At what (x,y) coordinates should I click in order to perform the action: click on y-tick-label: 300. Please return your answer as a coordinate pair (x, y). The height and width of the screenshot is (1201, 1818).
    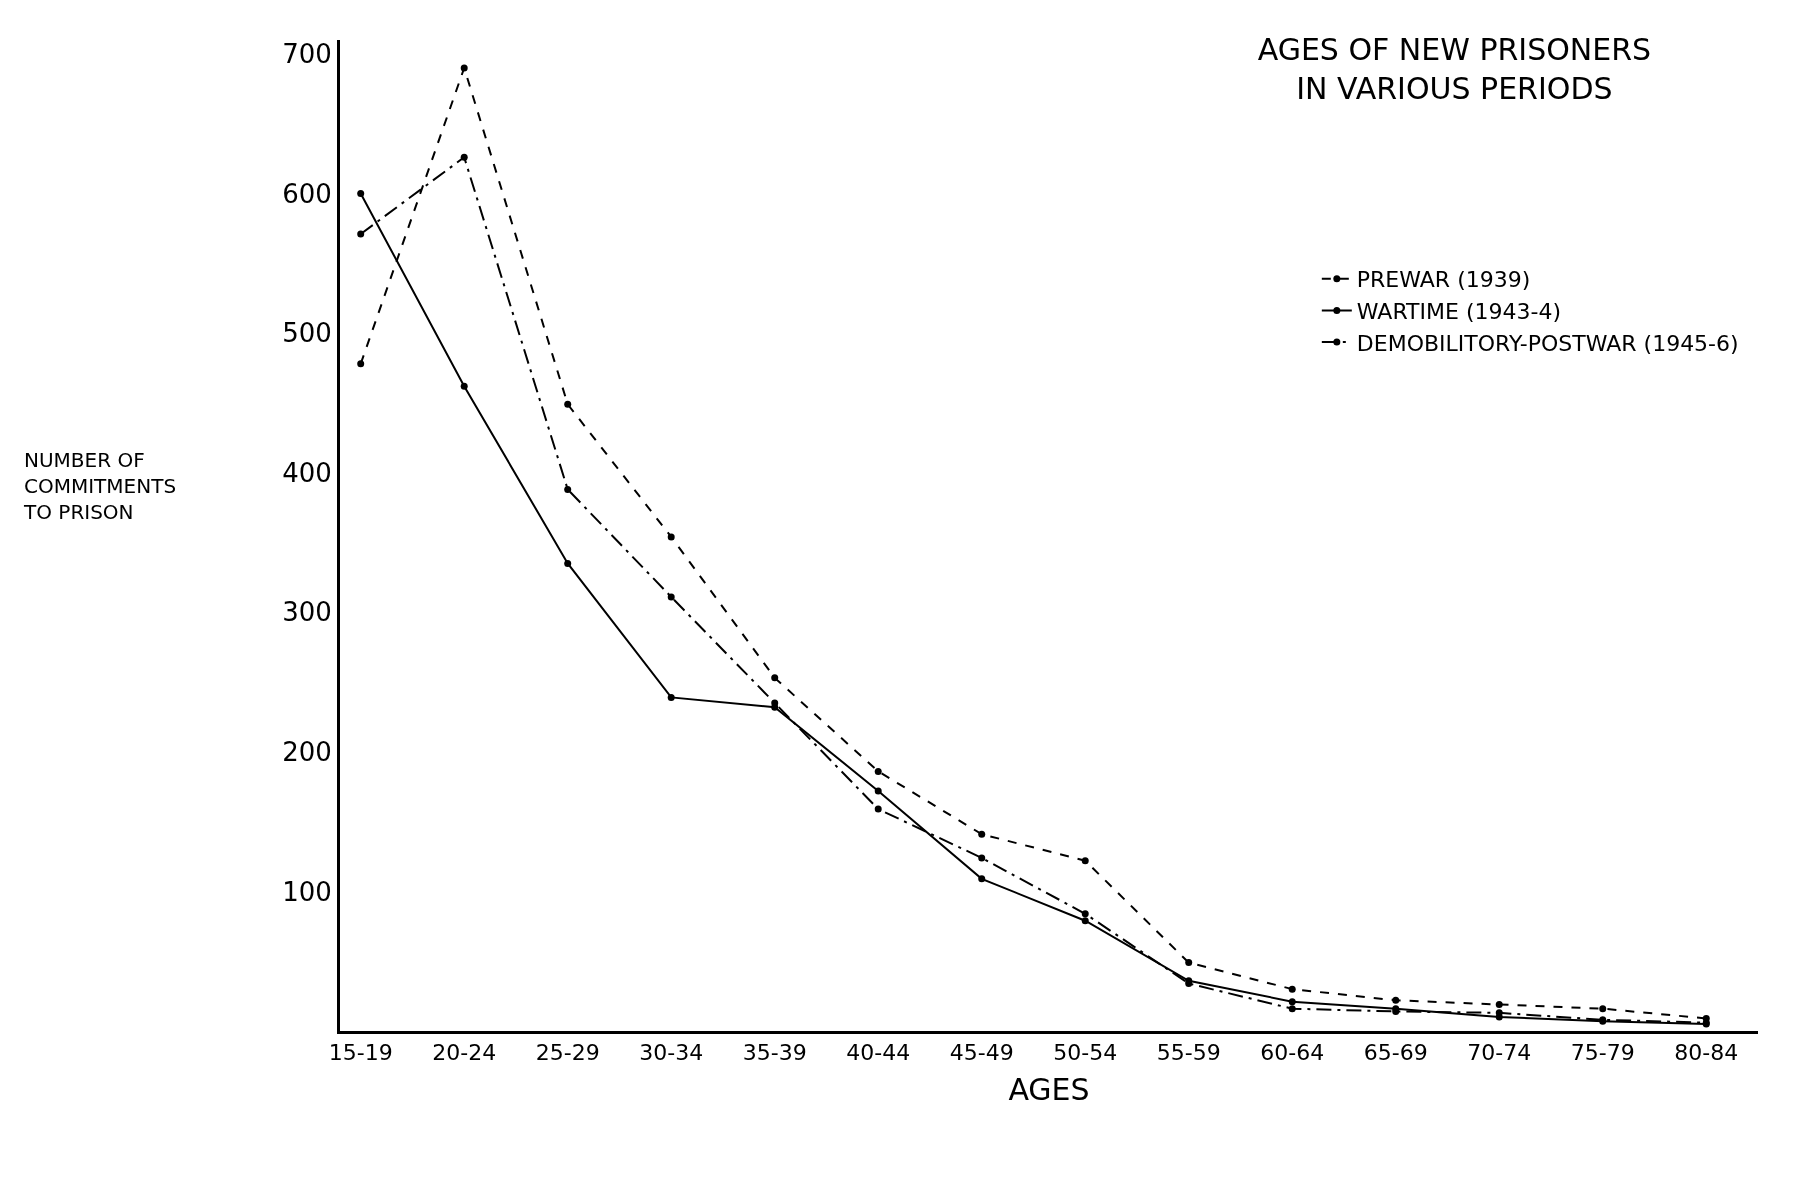
    Looking at the image, I should click on (307, 612).